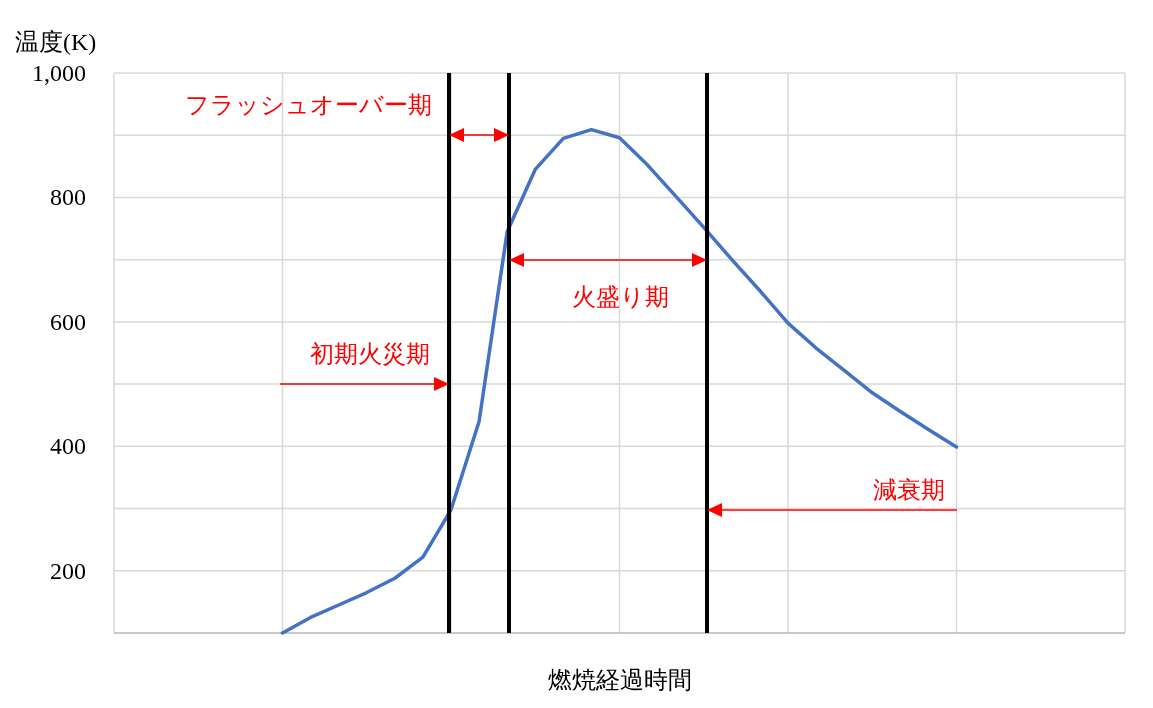  I want to click on y-tick-label: 1,000, so click(59, 73).